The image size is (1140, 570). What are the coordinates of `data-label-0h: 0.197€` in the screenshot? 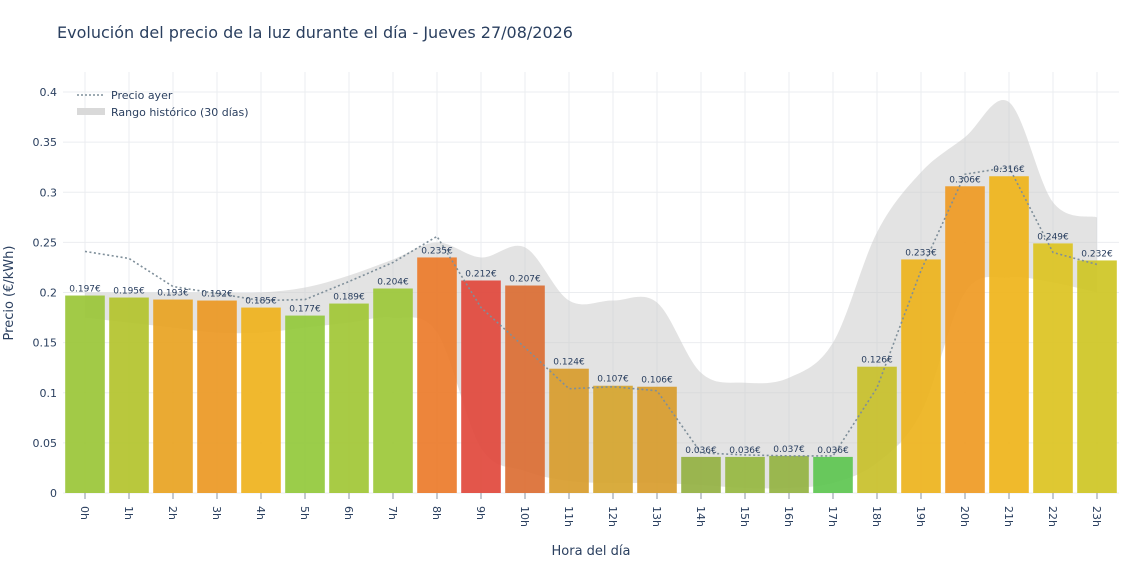 It's located at (85, 290).